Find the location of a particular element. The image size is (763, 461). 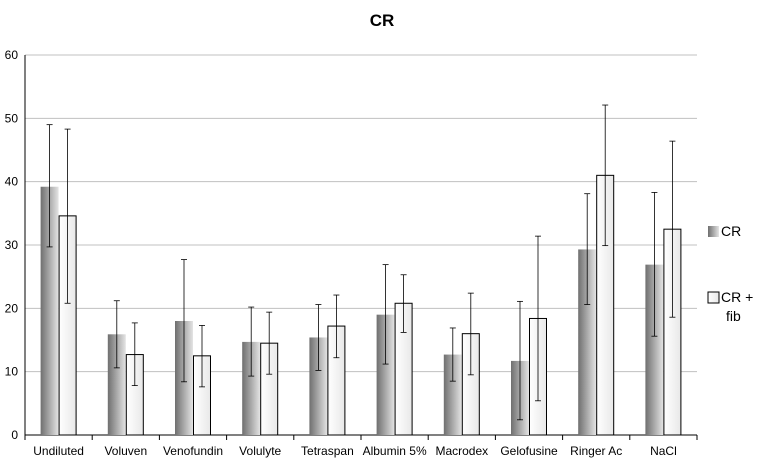

x-tick-label: Voluven is located at coordinates (125, 451).